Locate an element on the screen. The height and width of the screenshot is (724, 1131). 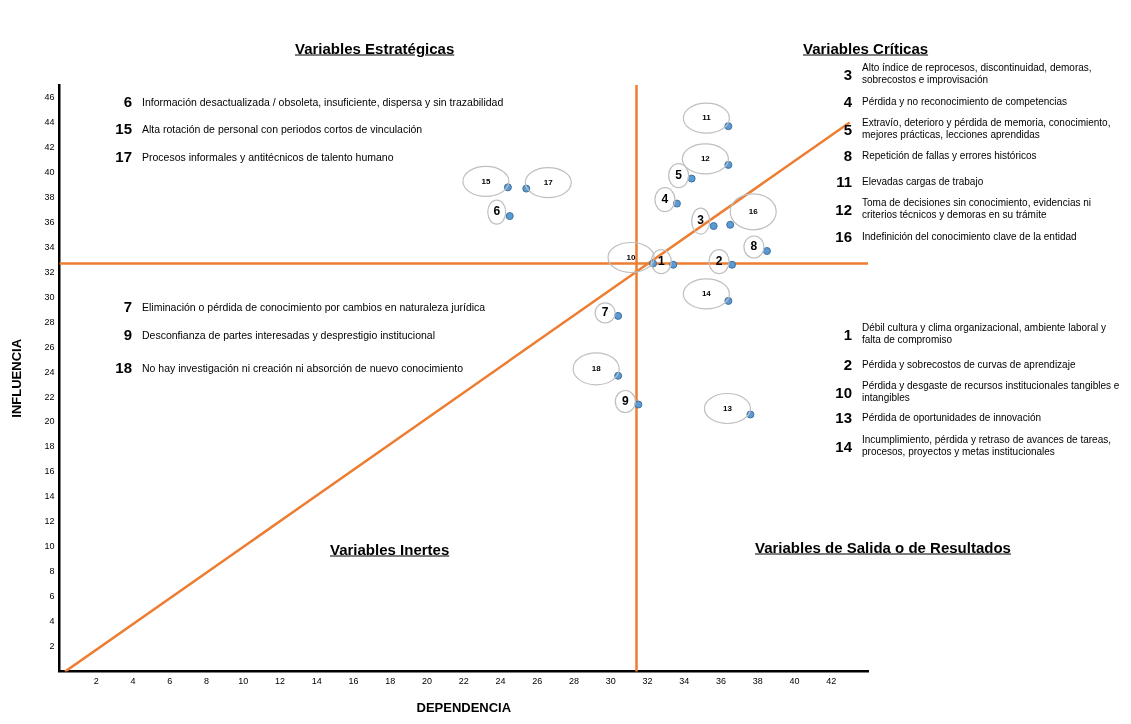
annotation: 13 Pérdida de oportunidades de innovación is located at coordinates (938, 417).